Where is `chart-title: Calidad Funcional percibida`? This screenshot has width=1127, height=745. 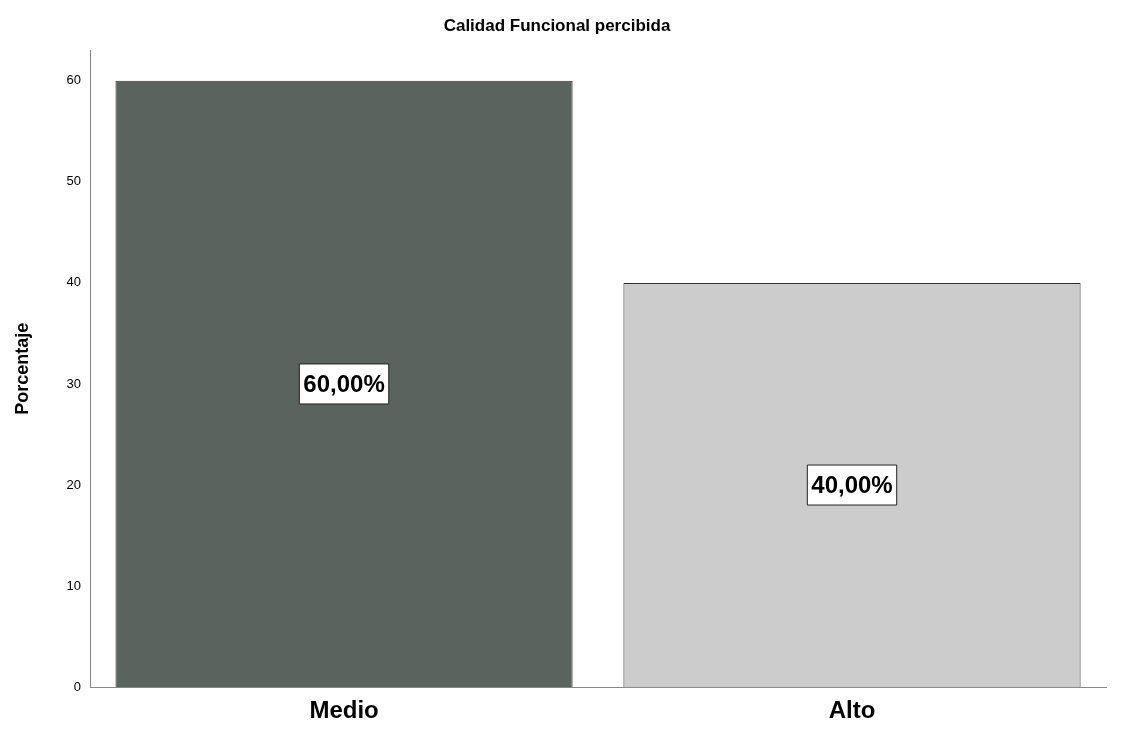 chart-title: Calidad Funcional percibida is located at coordinates (557, 25).